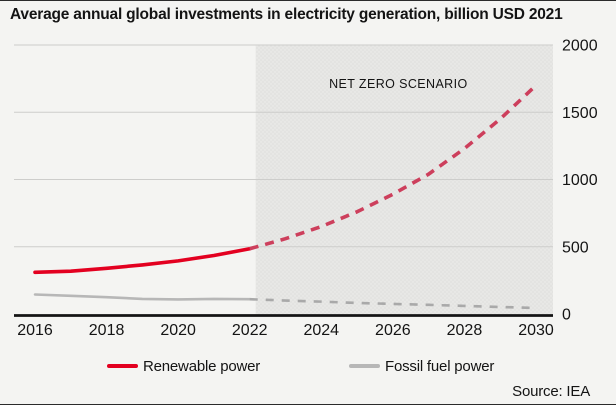  Describe the element at coordinates (107, 330) in the screenshot. I see `x-tick-label: 2018` at that location.